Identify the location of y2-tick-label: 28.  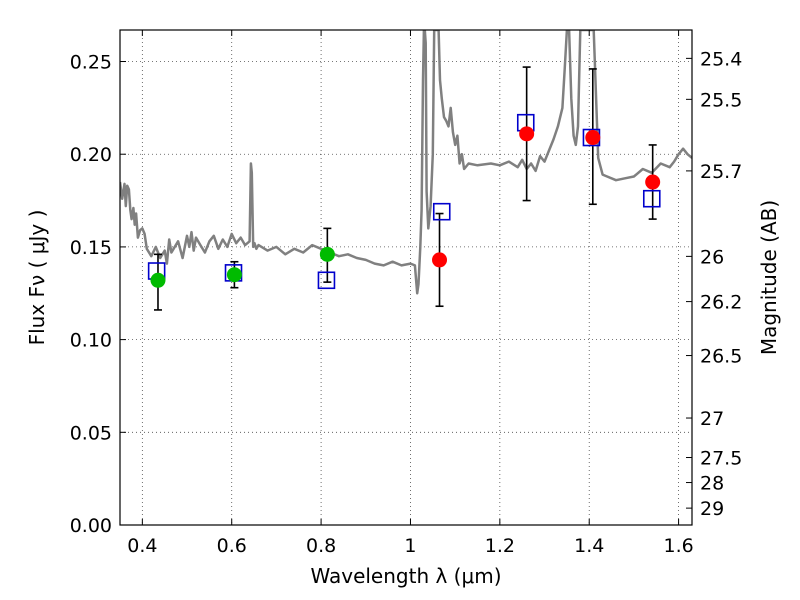
(712, 484).